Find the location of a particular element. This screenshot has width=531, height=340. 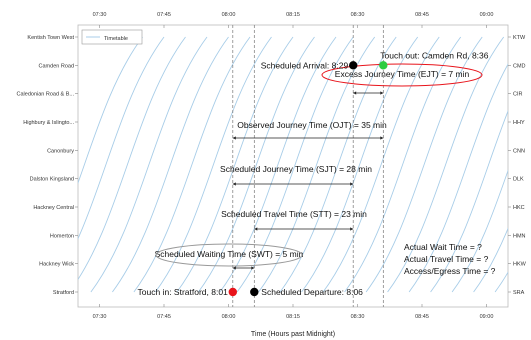

x-tick-label-top: 08:45 is located at coordinates (422, 15).